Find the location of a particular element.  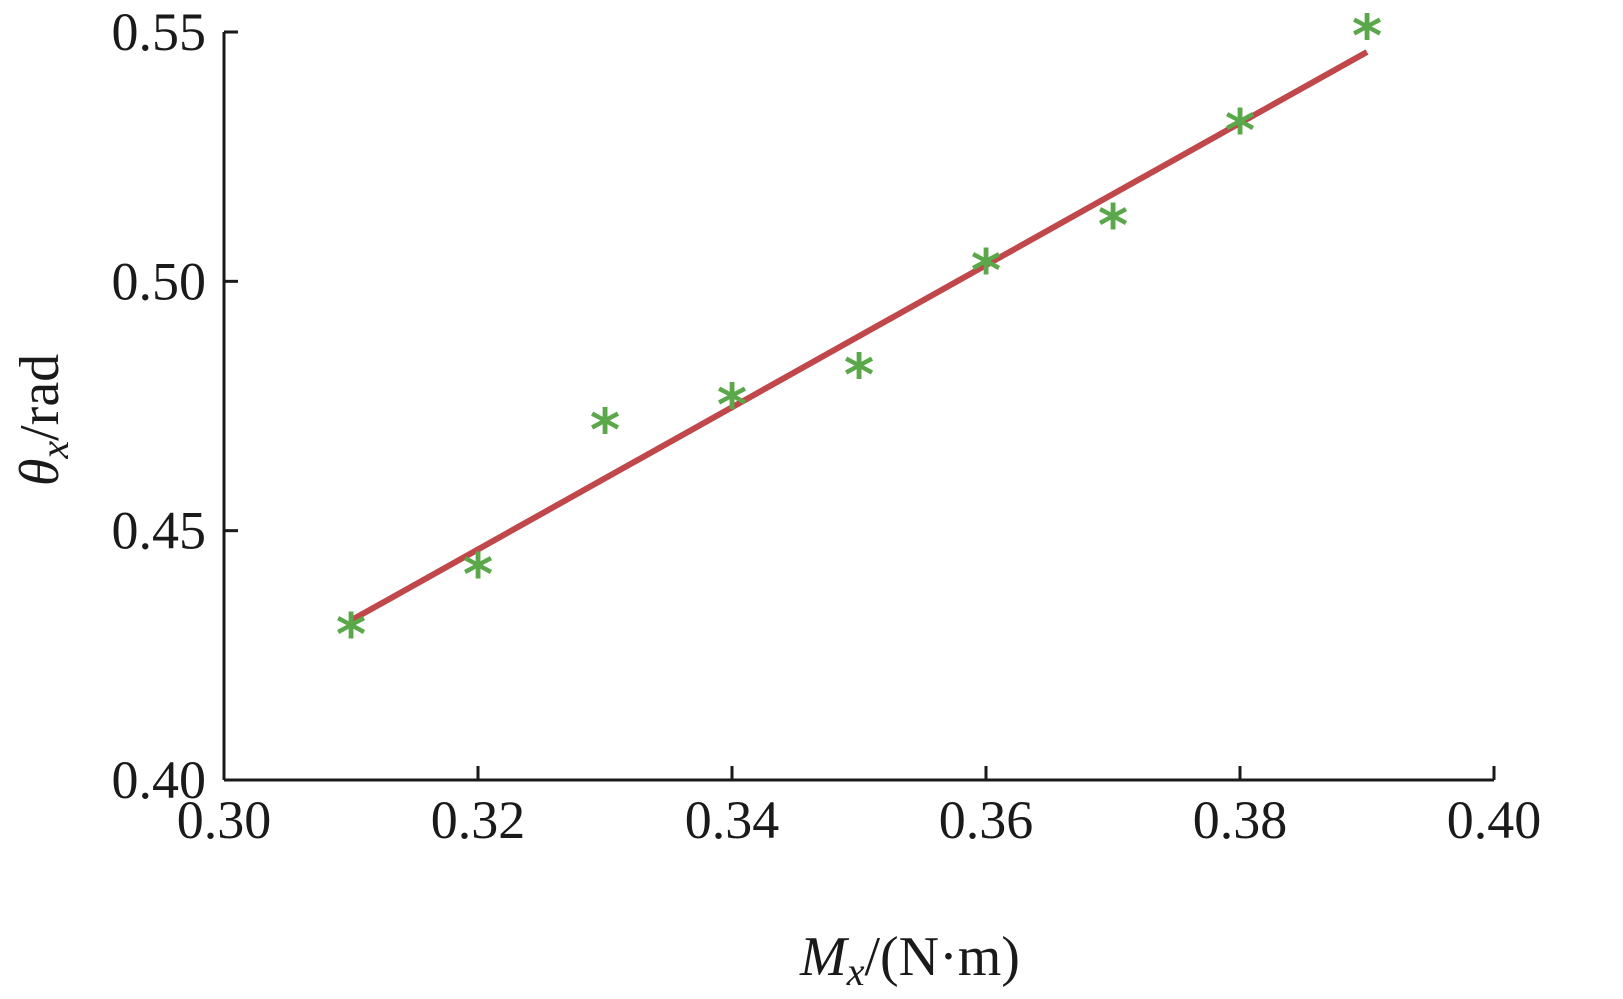

y-tick-label: 0.40 is located at coordinates (159, 780).